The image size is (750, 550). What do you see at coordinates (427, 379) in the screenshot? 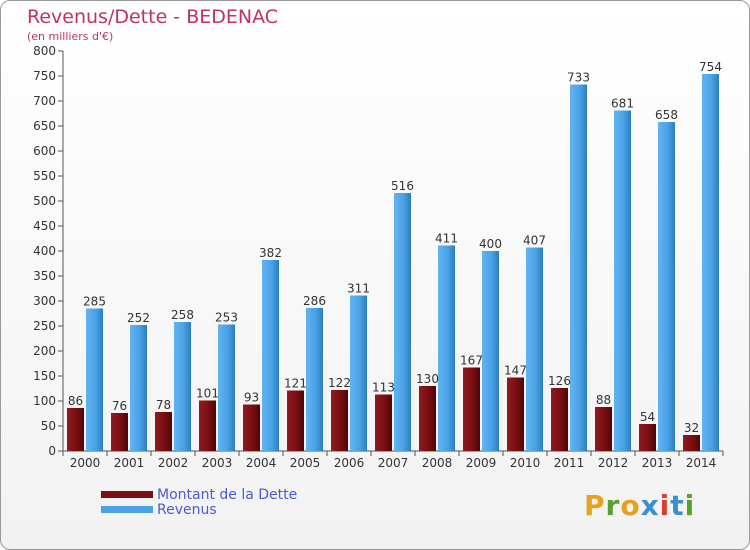
I see `data-label-dette: 130` at bounding box center [427, 379].